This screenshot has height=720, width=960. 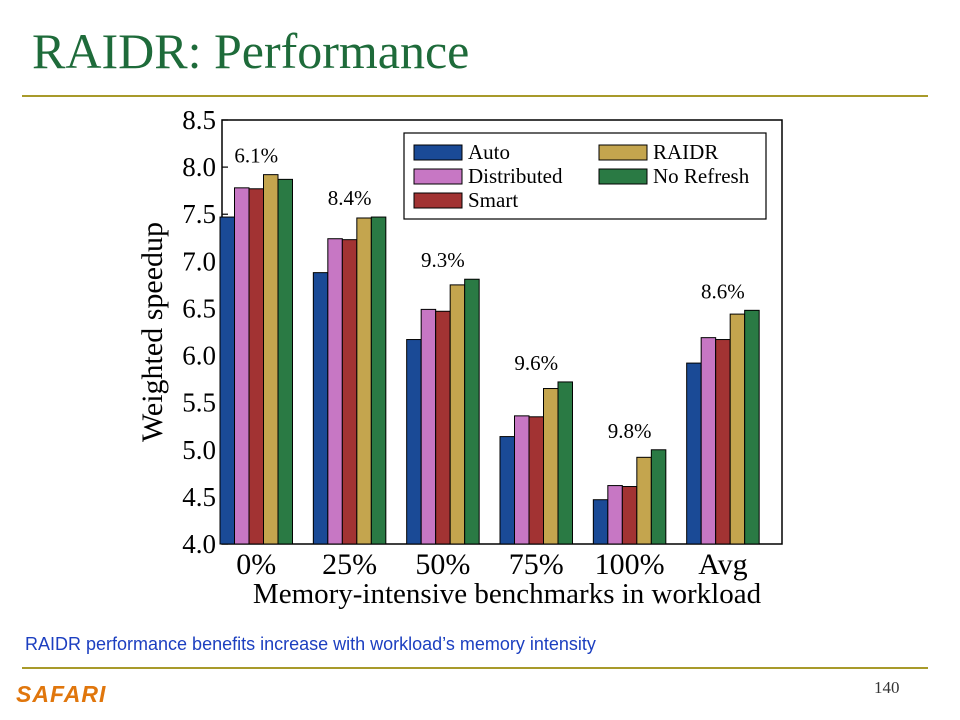 I want to click on title-divider, so click(x=475, y=96).